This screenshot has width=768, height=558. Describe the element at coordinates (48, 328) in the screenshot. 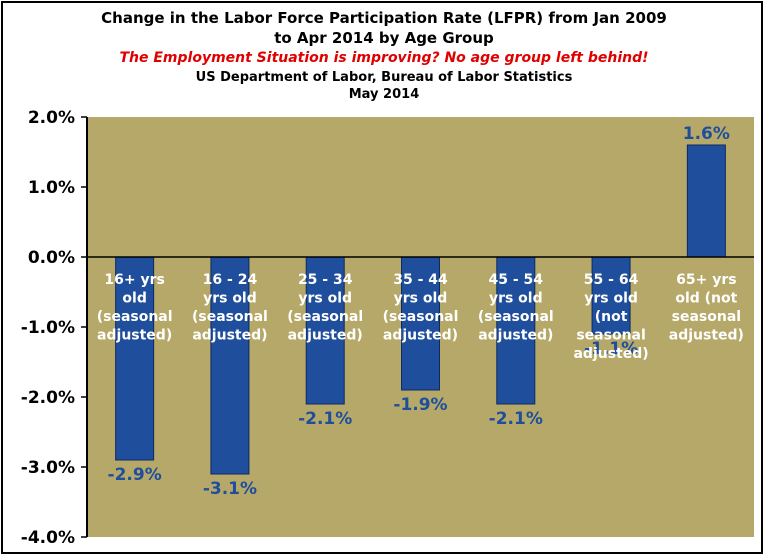

I see `y-tick-label: -1.0%` at that location.